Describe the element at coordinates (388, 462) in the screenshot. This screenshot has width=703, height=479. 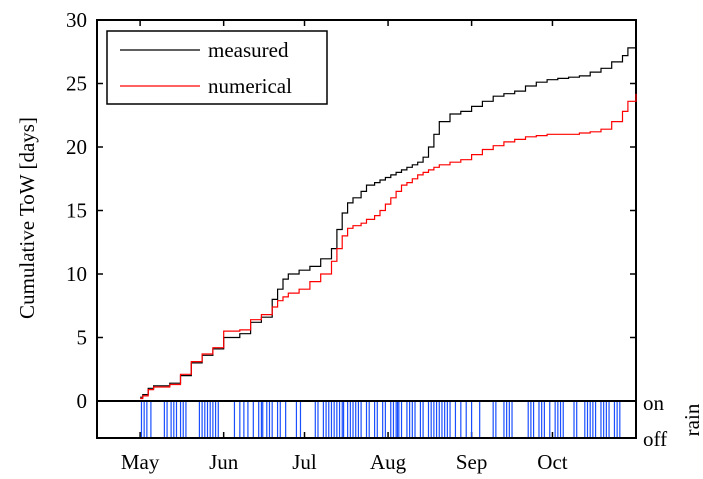
I see `x-tick-label: Aug` at that location.